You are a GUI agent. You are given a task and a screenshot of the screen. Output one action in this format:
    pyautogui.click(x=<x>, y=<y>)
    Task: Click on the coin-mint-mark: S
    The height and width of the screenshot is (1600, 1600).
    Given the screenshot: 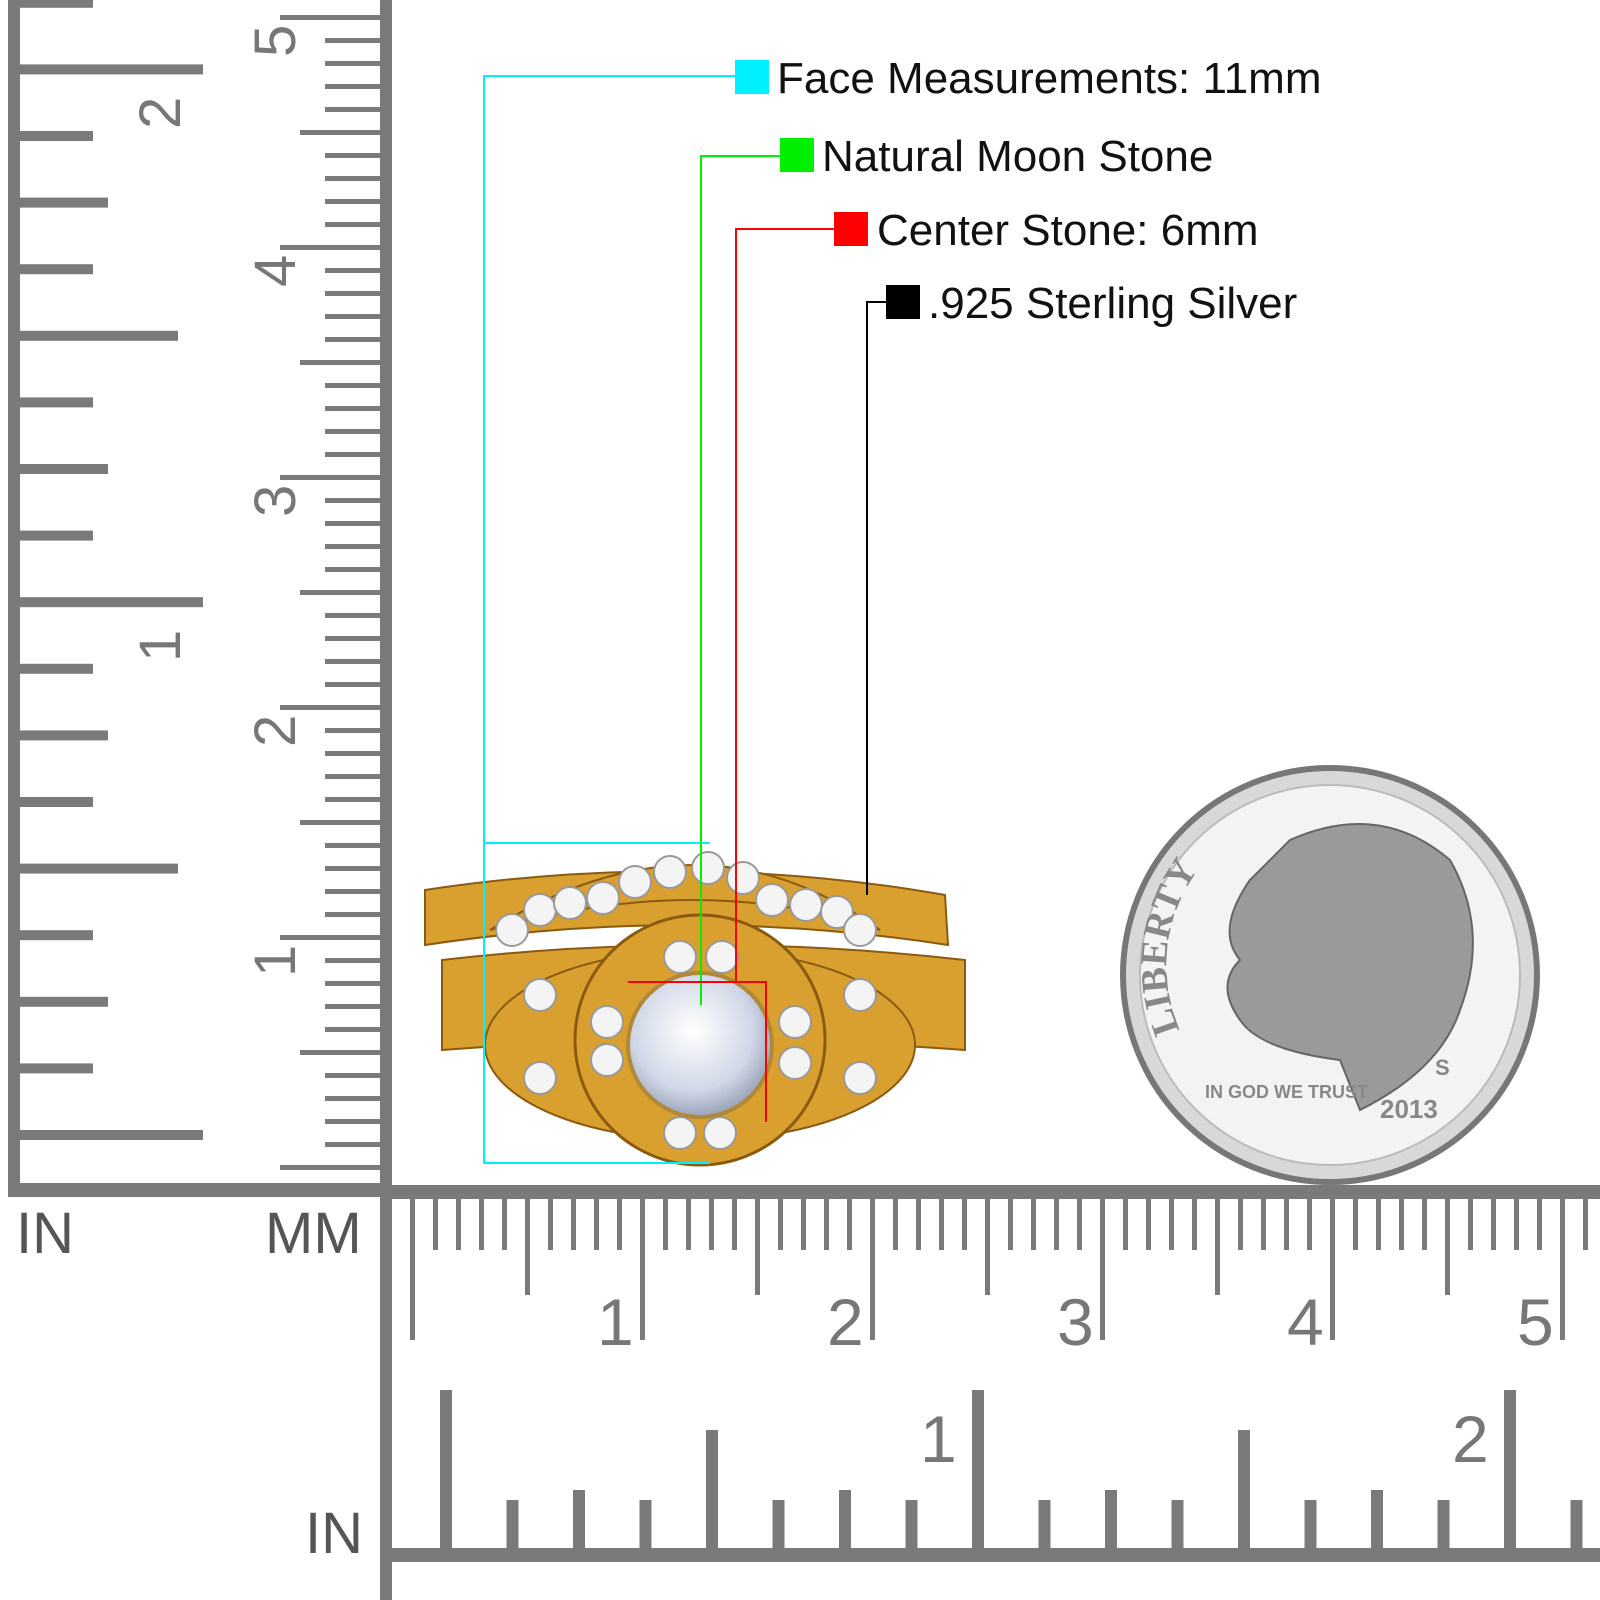 What is the action you would take?
    pyautogui.click(x=1442, y=1067)
    